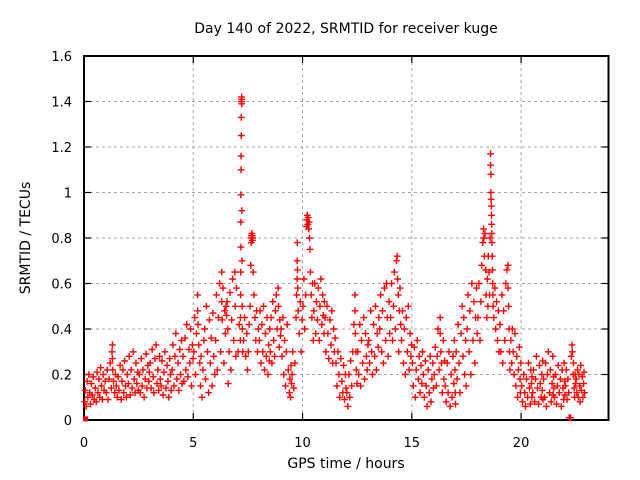  Describe the element at coordinates (193, 443) in the screenshot. I see `x-tick-label: 5` at that location.